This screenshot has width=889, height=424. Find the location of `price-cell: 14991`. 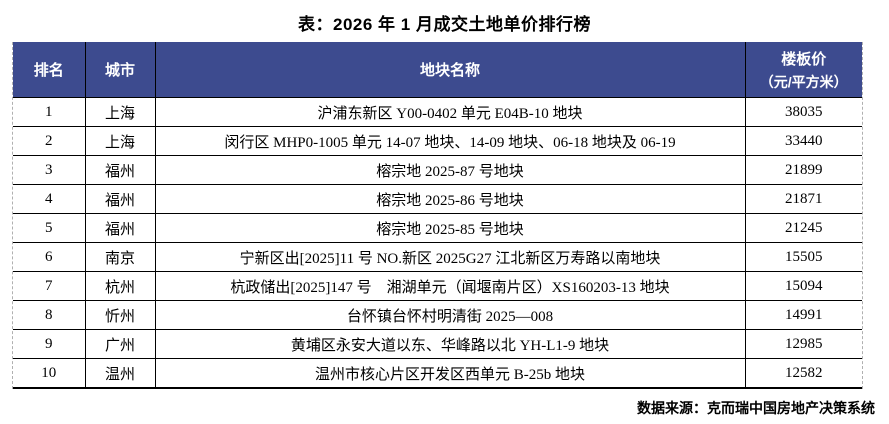

price-cell: 14991 is located at coordinates (803, 315).